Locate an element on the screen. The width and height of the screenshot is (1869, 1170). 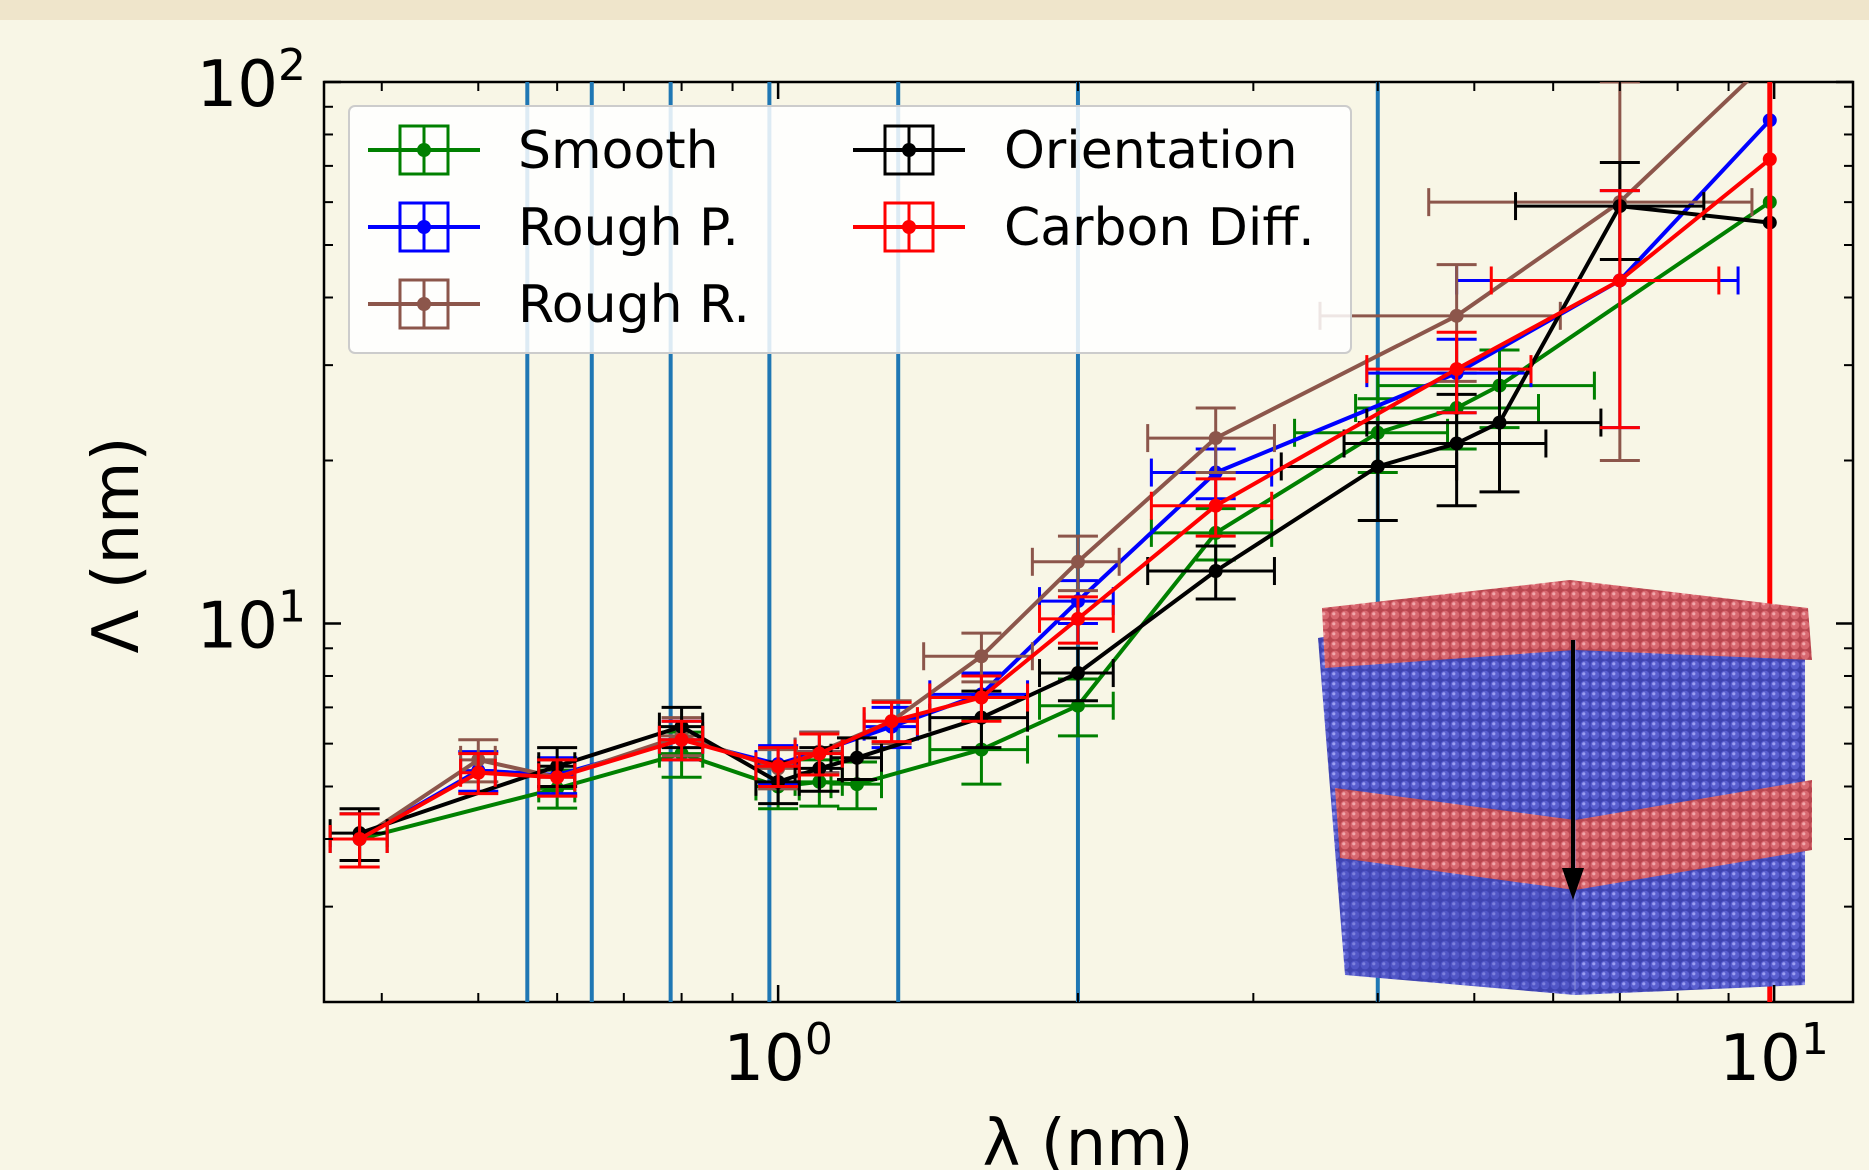
legend-item: Rough P. is located at coordinates (553, 228).